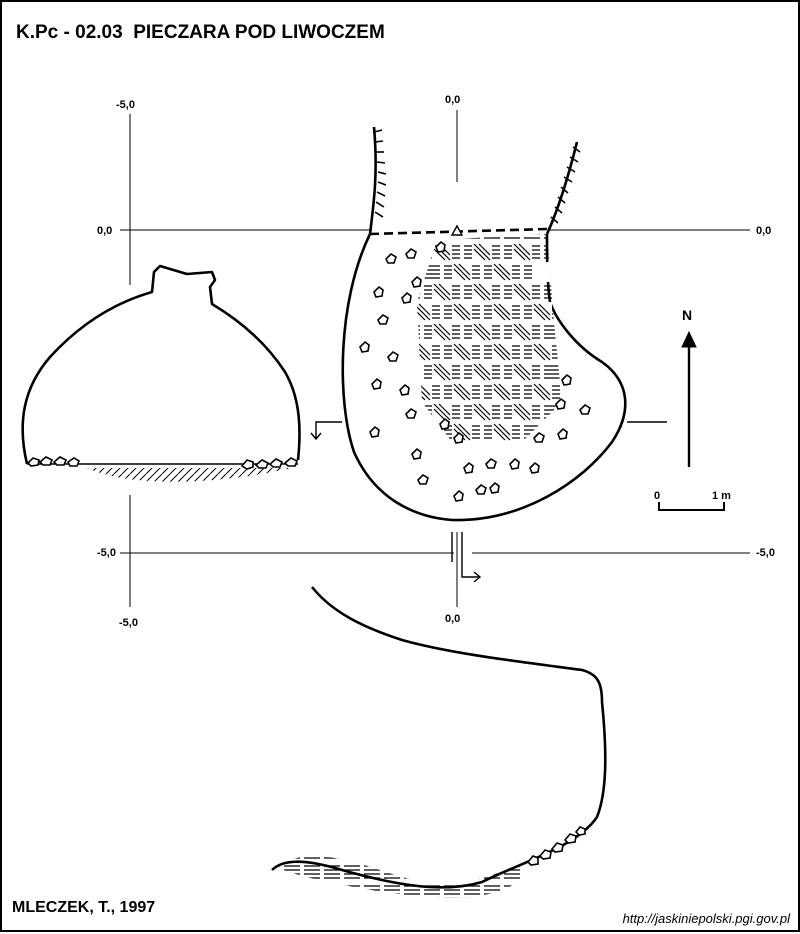  What do you see at coordinates (687, 315) in the screenshot?
I see `north-label: N` at bounding box center [687, 315].